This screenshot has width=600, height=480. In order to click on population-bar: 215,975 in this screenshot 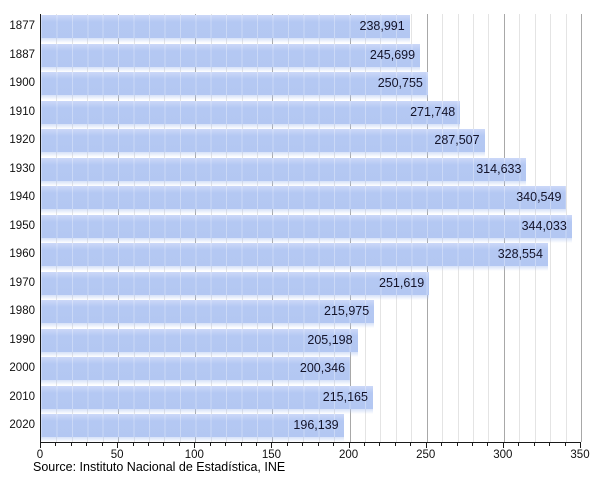, I will do `click(208, 314)`.